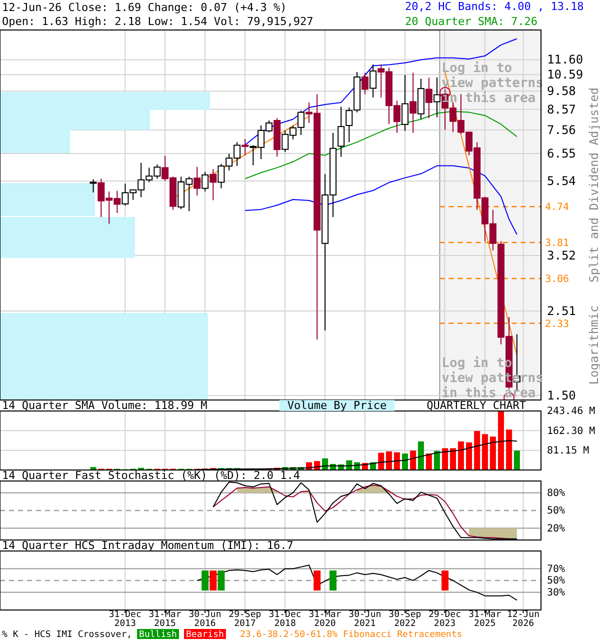 The width and height of the screenshot is (600, 640). I want to click on text: 23.6-38.2-50-61.8% Fibonacci Retracements, so click(351, 635).